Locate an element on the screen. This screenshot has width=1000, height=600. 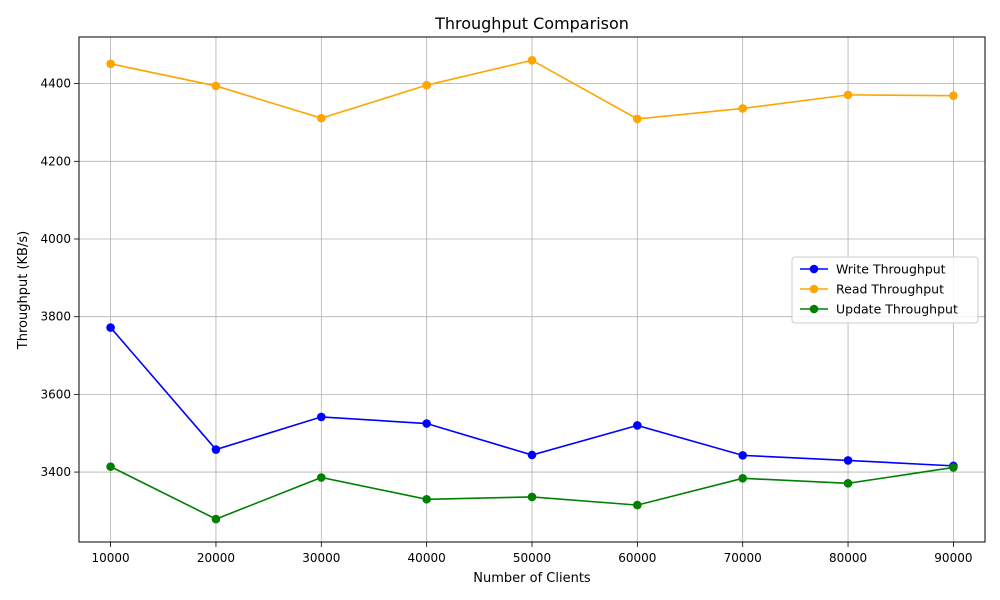
legend-item: Update Throughput is located at coordinates (879, 309).